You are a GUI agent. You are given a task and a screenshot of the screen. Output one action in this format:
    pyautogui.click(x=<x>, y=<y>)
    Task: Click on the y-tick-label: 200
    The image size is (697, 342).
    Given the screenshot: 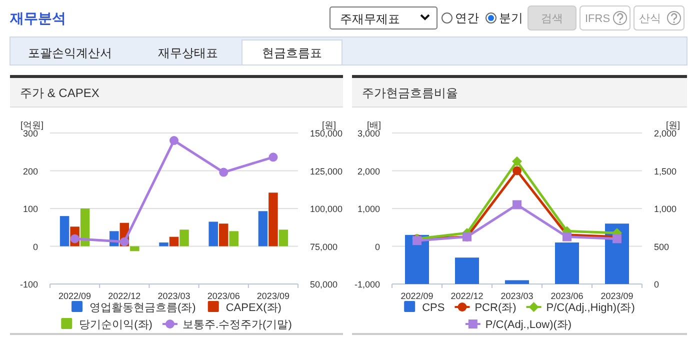 What is the action you would take?
    pyautogui.click(x=30, y=171)
    